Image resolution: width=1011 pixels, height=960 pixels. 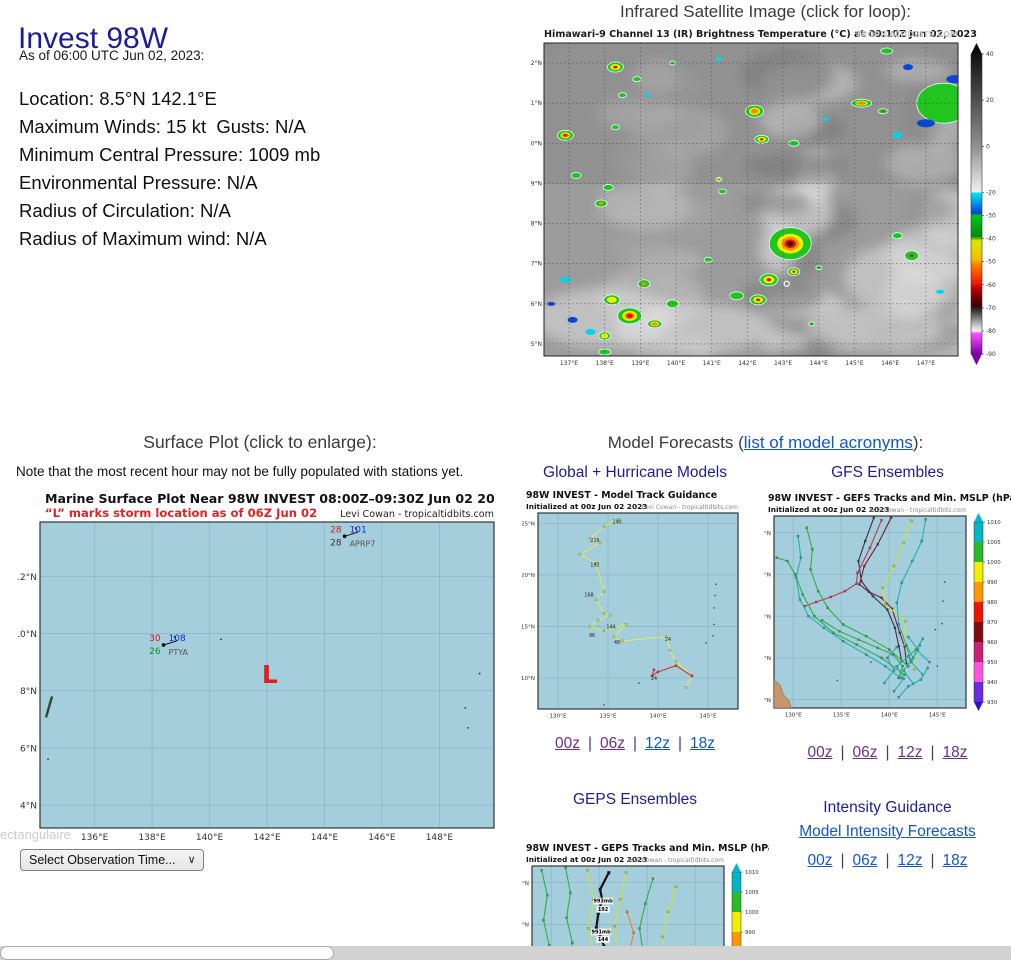 What do you see at coordinates (887, 807) in the screenshot?
I see `panel-heading-intensity-guidance: Intensity Guidance` at bounding box center [887, 807].